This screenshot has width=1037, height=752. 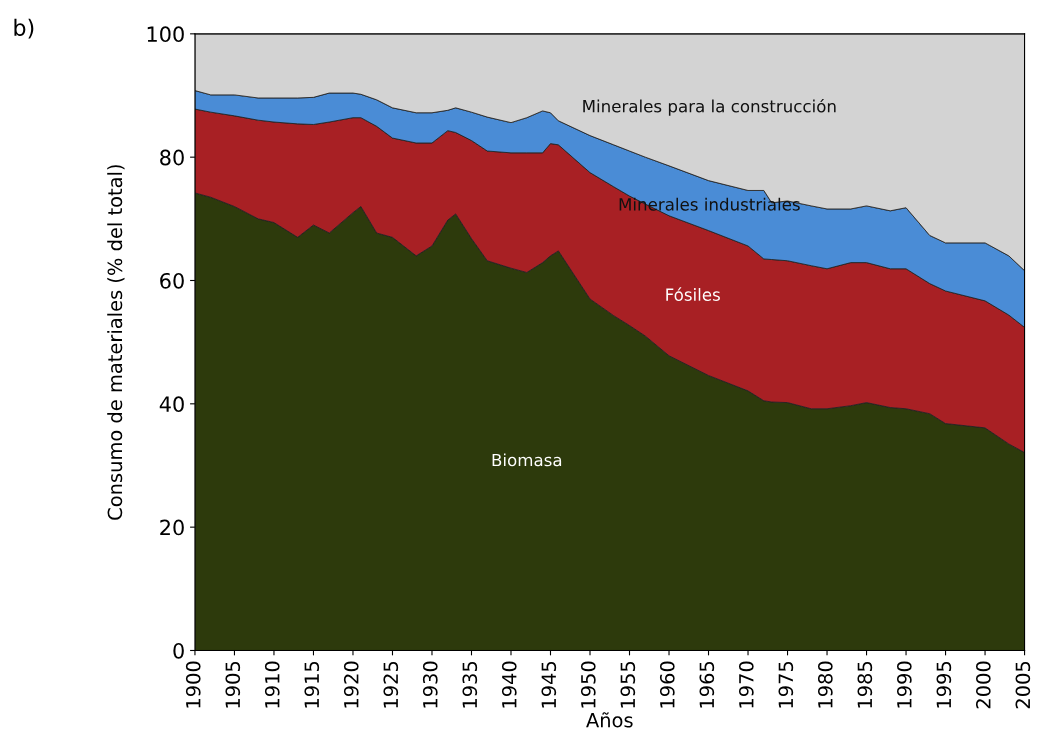 I want to click on x-tick-label: 1925, so click(x=391, y=684).